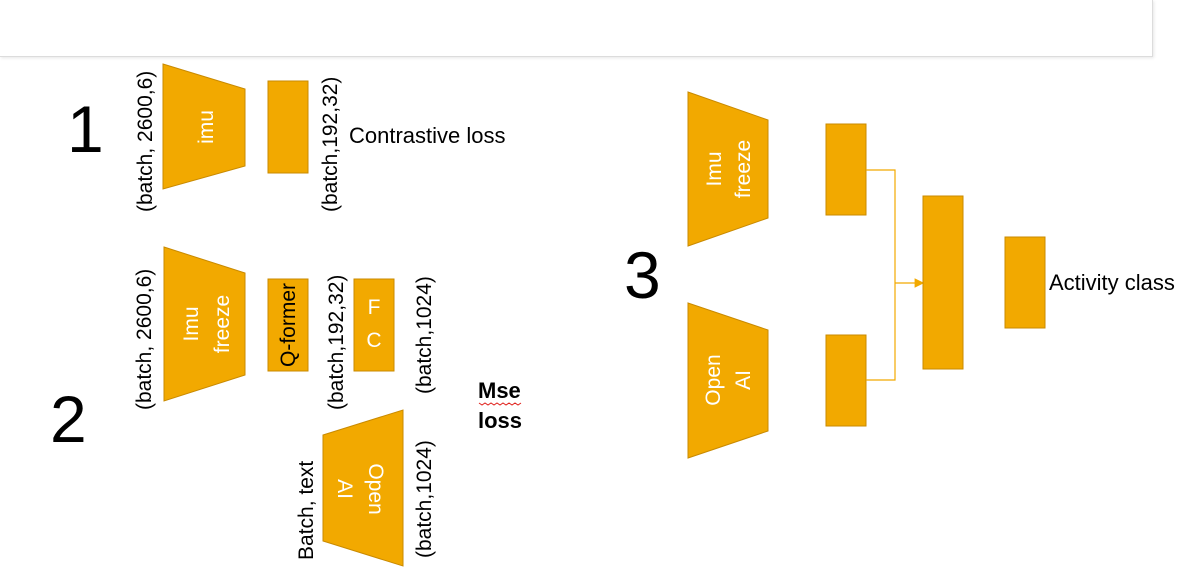 The width and height of the screenshot is (1191, 567). Describe the element at coordinates (714, 168) in the screenshot. I see `section-3-imu-freeze-line1: Imu` at that location.